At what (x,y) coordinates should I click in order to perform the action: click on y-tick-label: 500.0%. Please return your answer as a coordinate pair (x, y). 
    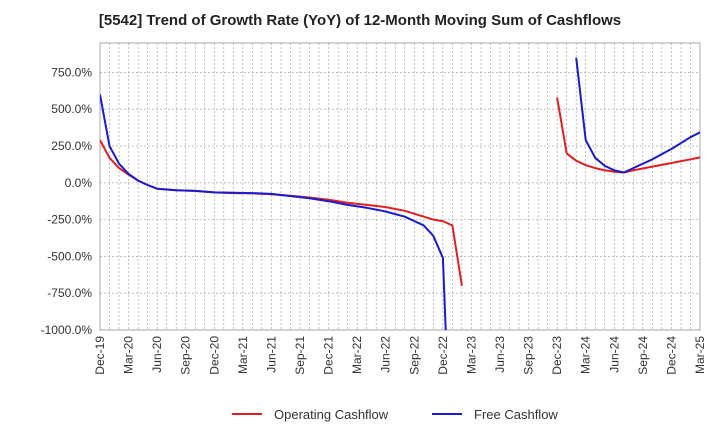
    Looking at the image, I should click on (71, 109).